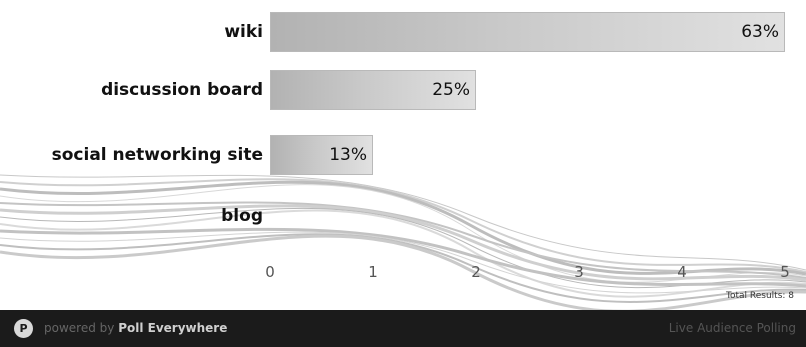 The width and height of the screenshot is (806, 347). What do you see at coordinates (270, 272) in the screenshot?
I see `x-tick-label: 0` at bounding box center [270, 272].